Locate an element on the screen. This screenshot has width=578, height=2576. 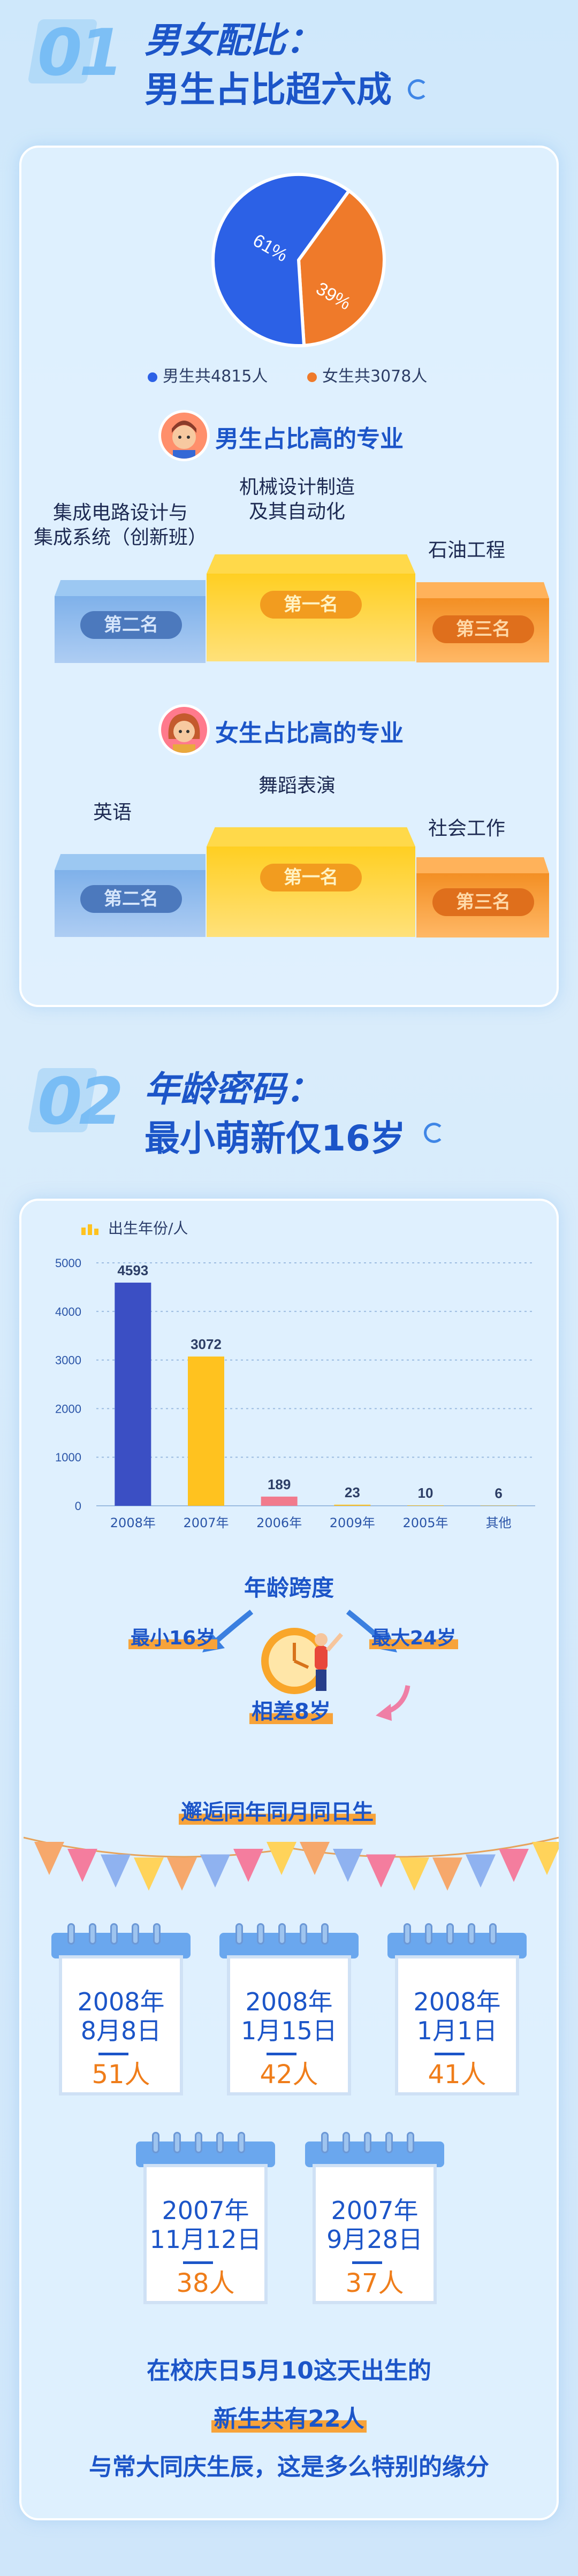
calendar-card: 2007年 11月12日 38人 is located at coordinates (205, 2220).